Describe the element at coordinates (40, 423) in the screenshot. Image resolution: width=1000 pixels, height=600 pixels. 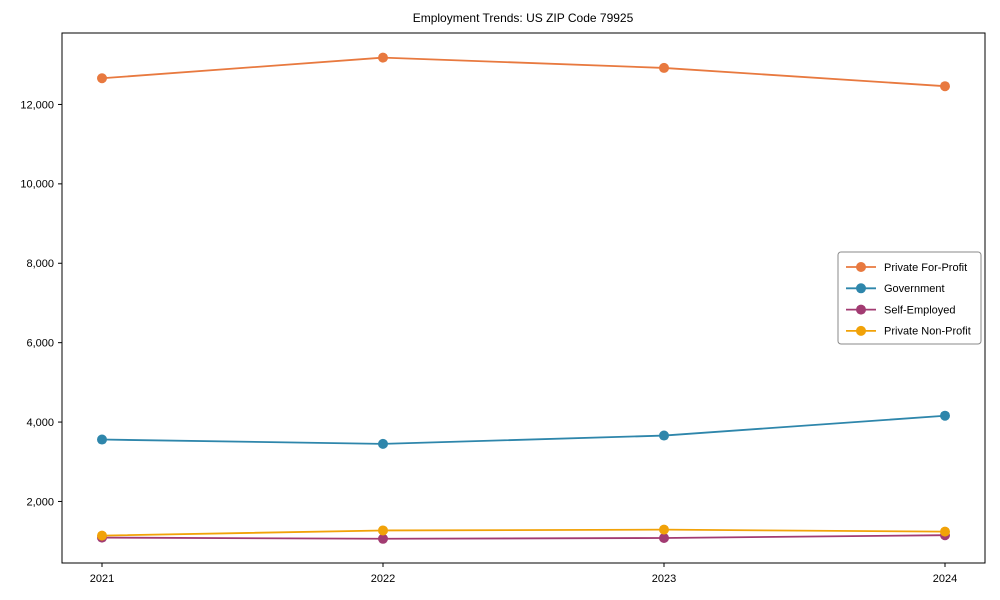
I see `y-tick-label: 4,000` at that location.